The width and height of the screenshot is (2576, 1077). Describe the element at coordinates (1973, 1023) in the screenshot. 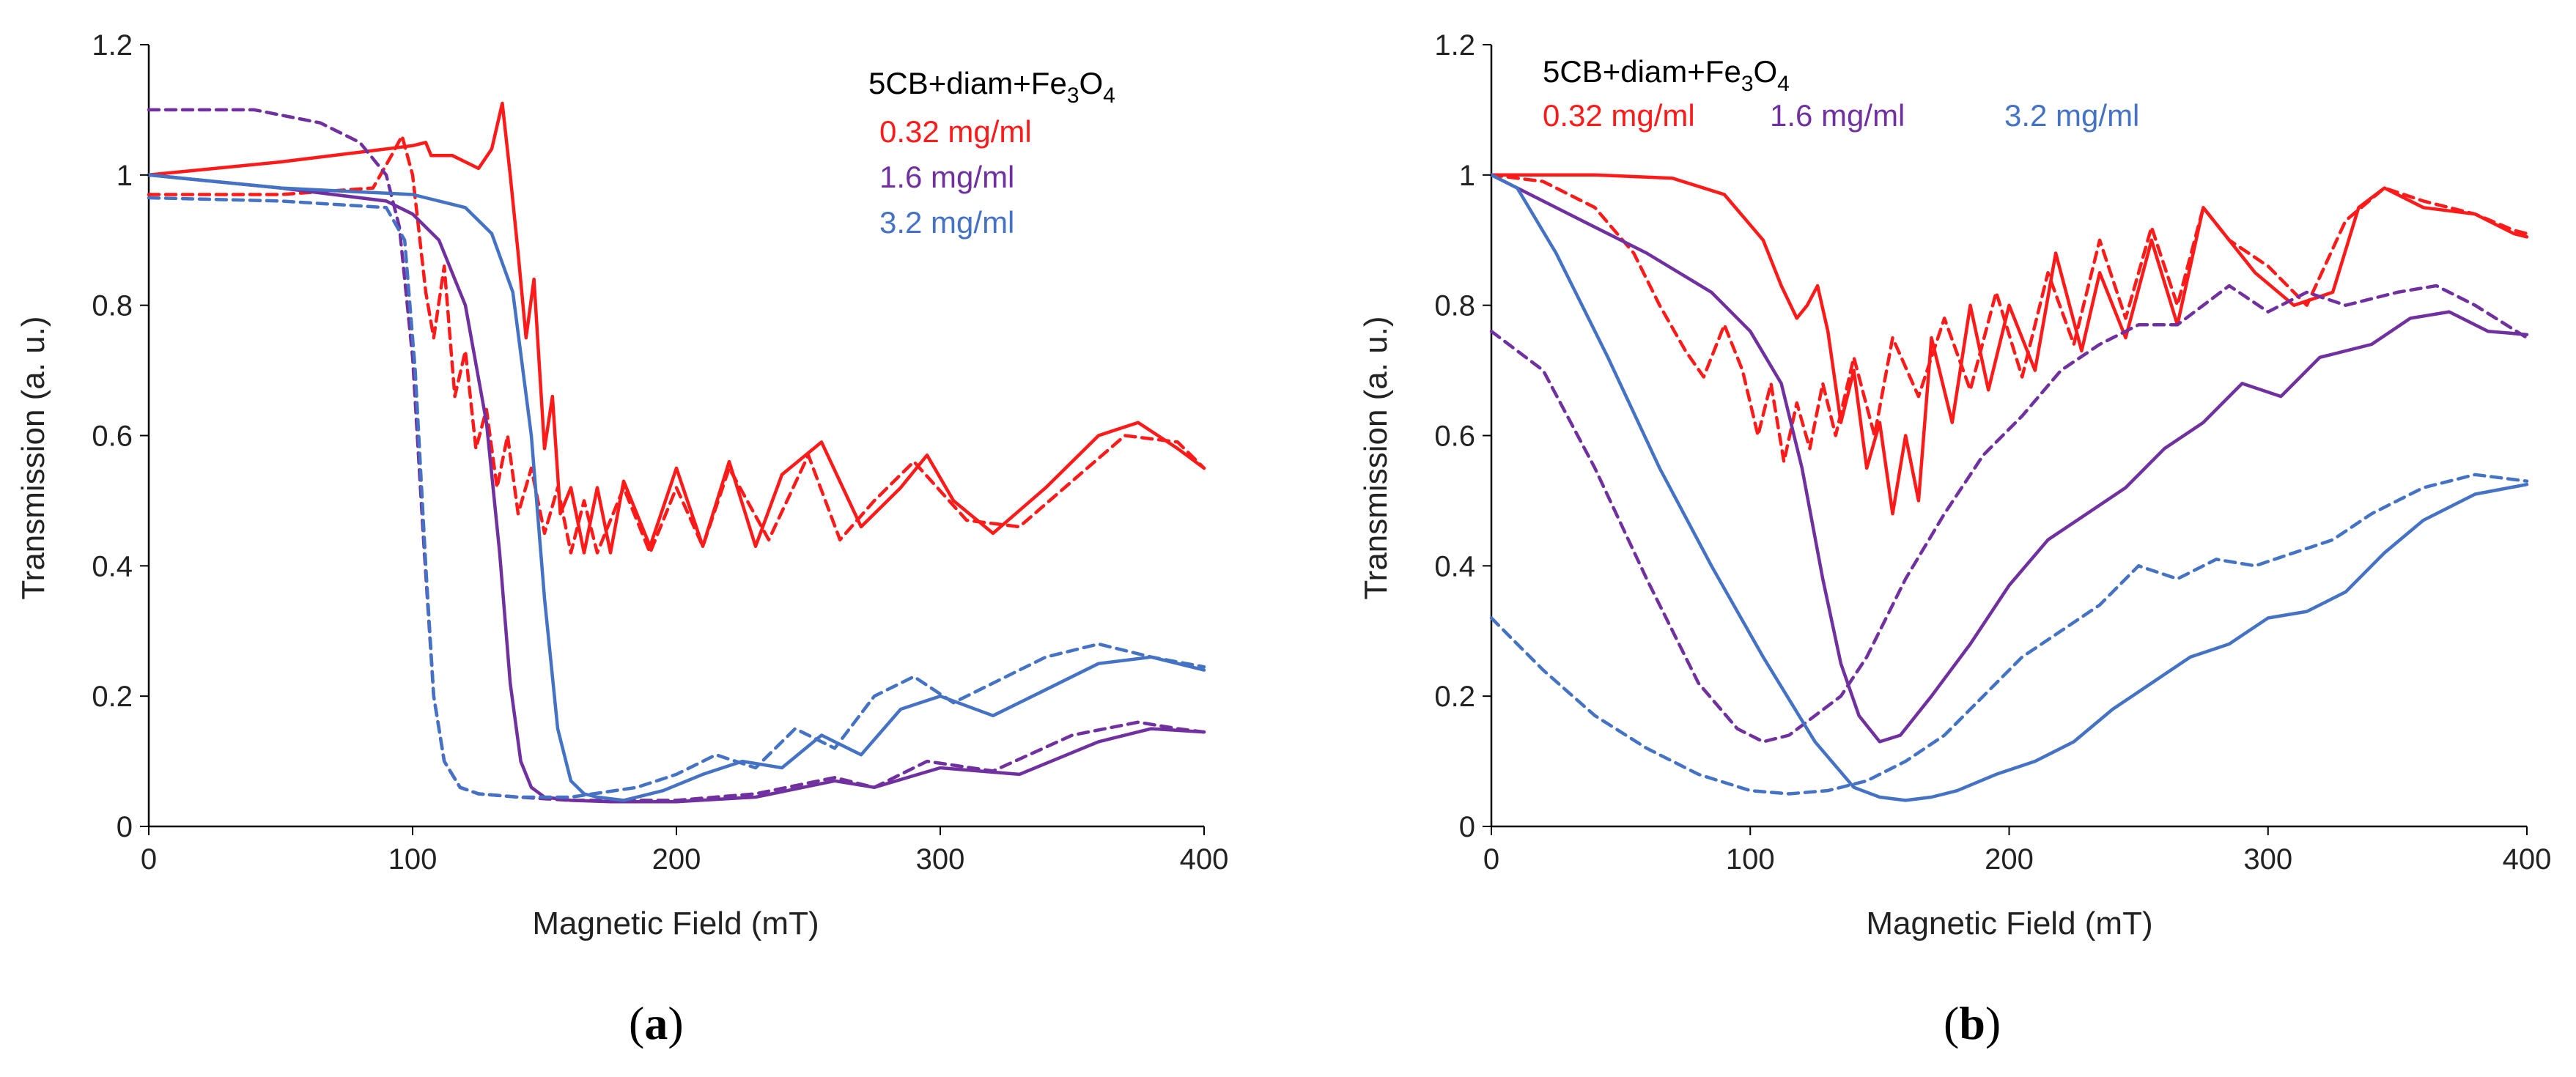

I see `panel-label-b: (b)` at that location.